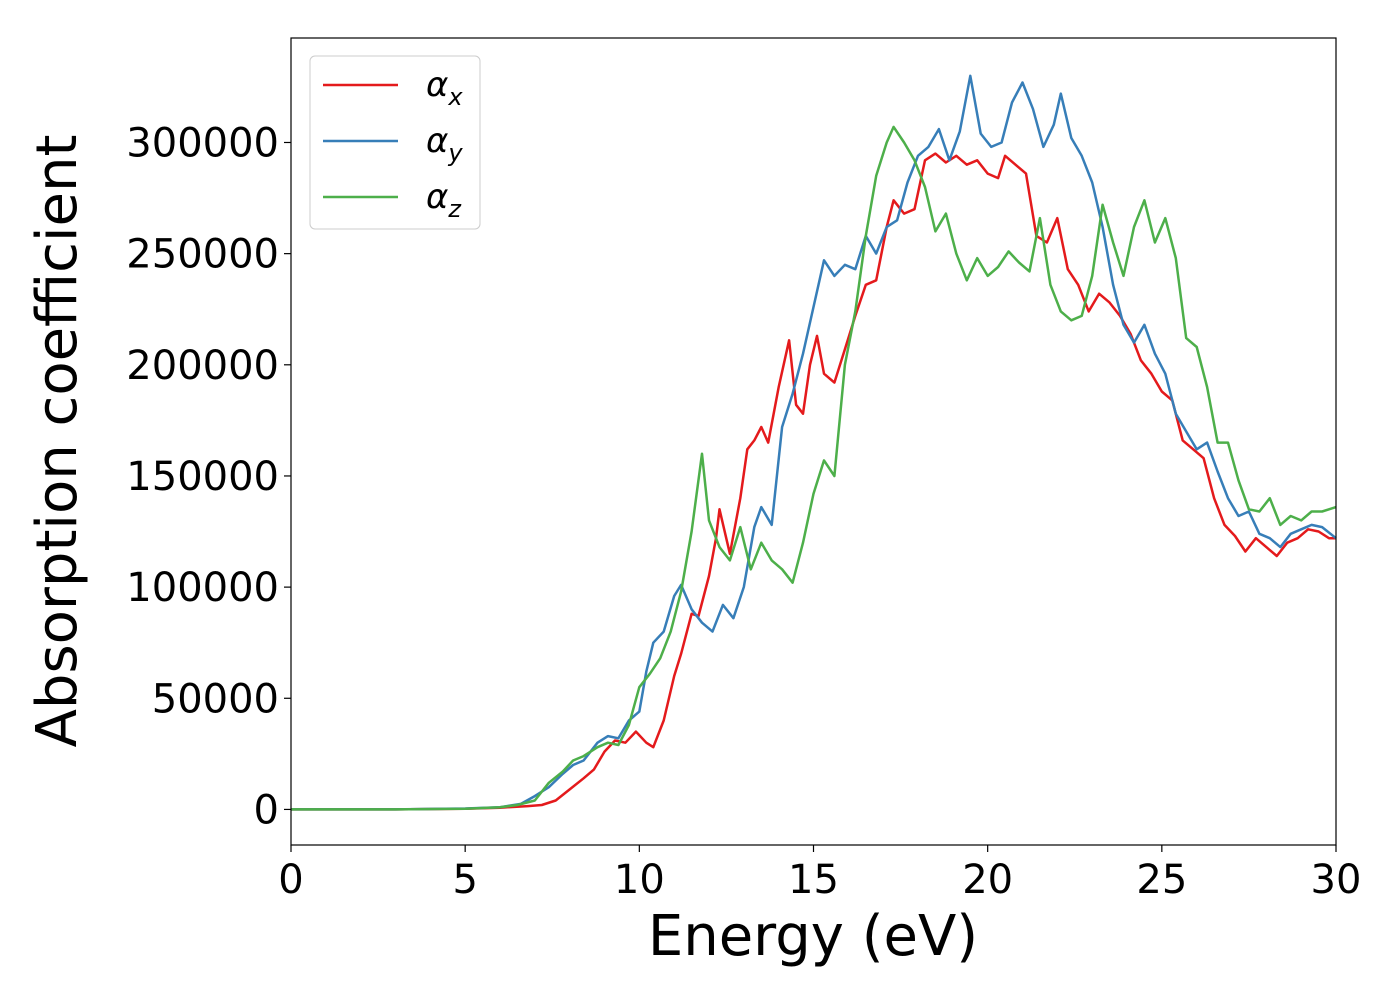  What do you see at coordinates (266, 810) in the screenshot?
I see `y-tick-label: 0` at bounding box center [266, 810].